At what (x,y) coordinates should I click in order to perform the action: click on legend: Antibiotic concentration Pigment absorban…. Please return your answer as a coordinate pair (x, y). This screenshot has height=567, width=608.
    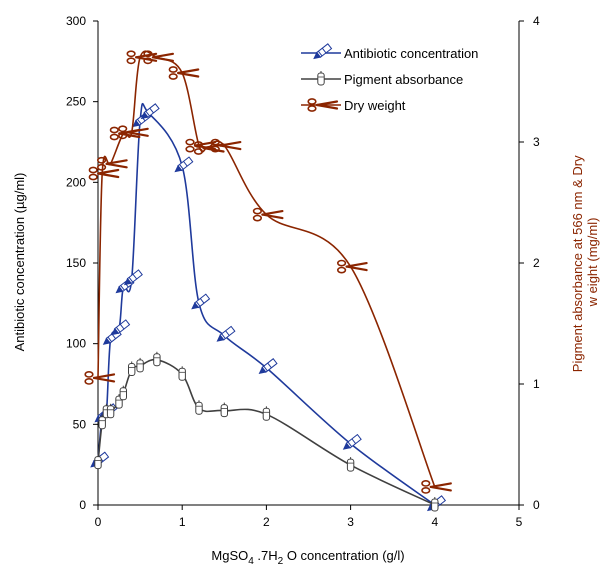
    Looking at the image, I should click on (389, 78).